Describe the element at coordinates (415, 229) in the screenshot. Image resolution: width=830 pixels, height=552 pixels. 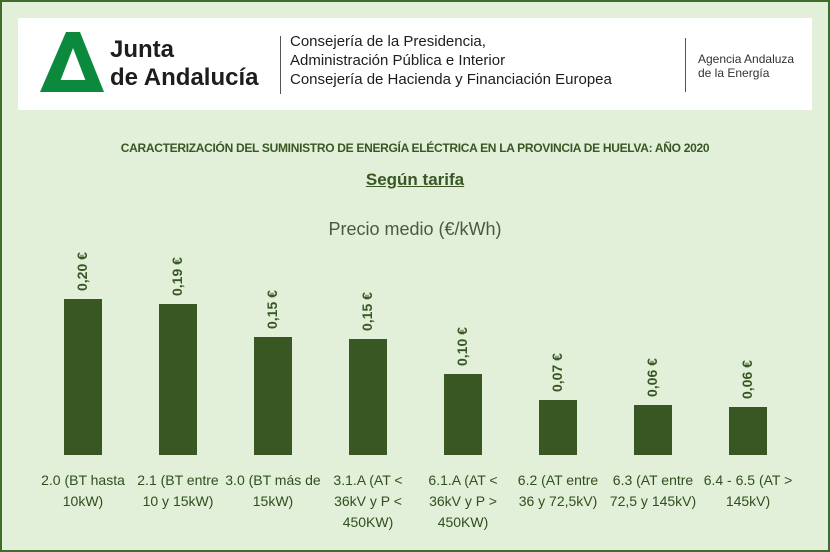
I see `series-title: Precio medio (€/kWh)` at that location.